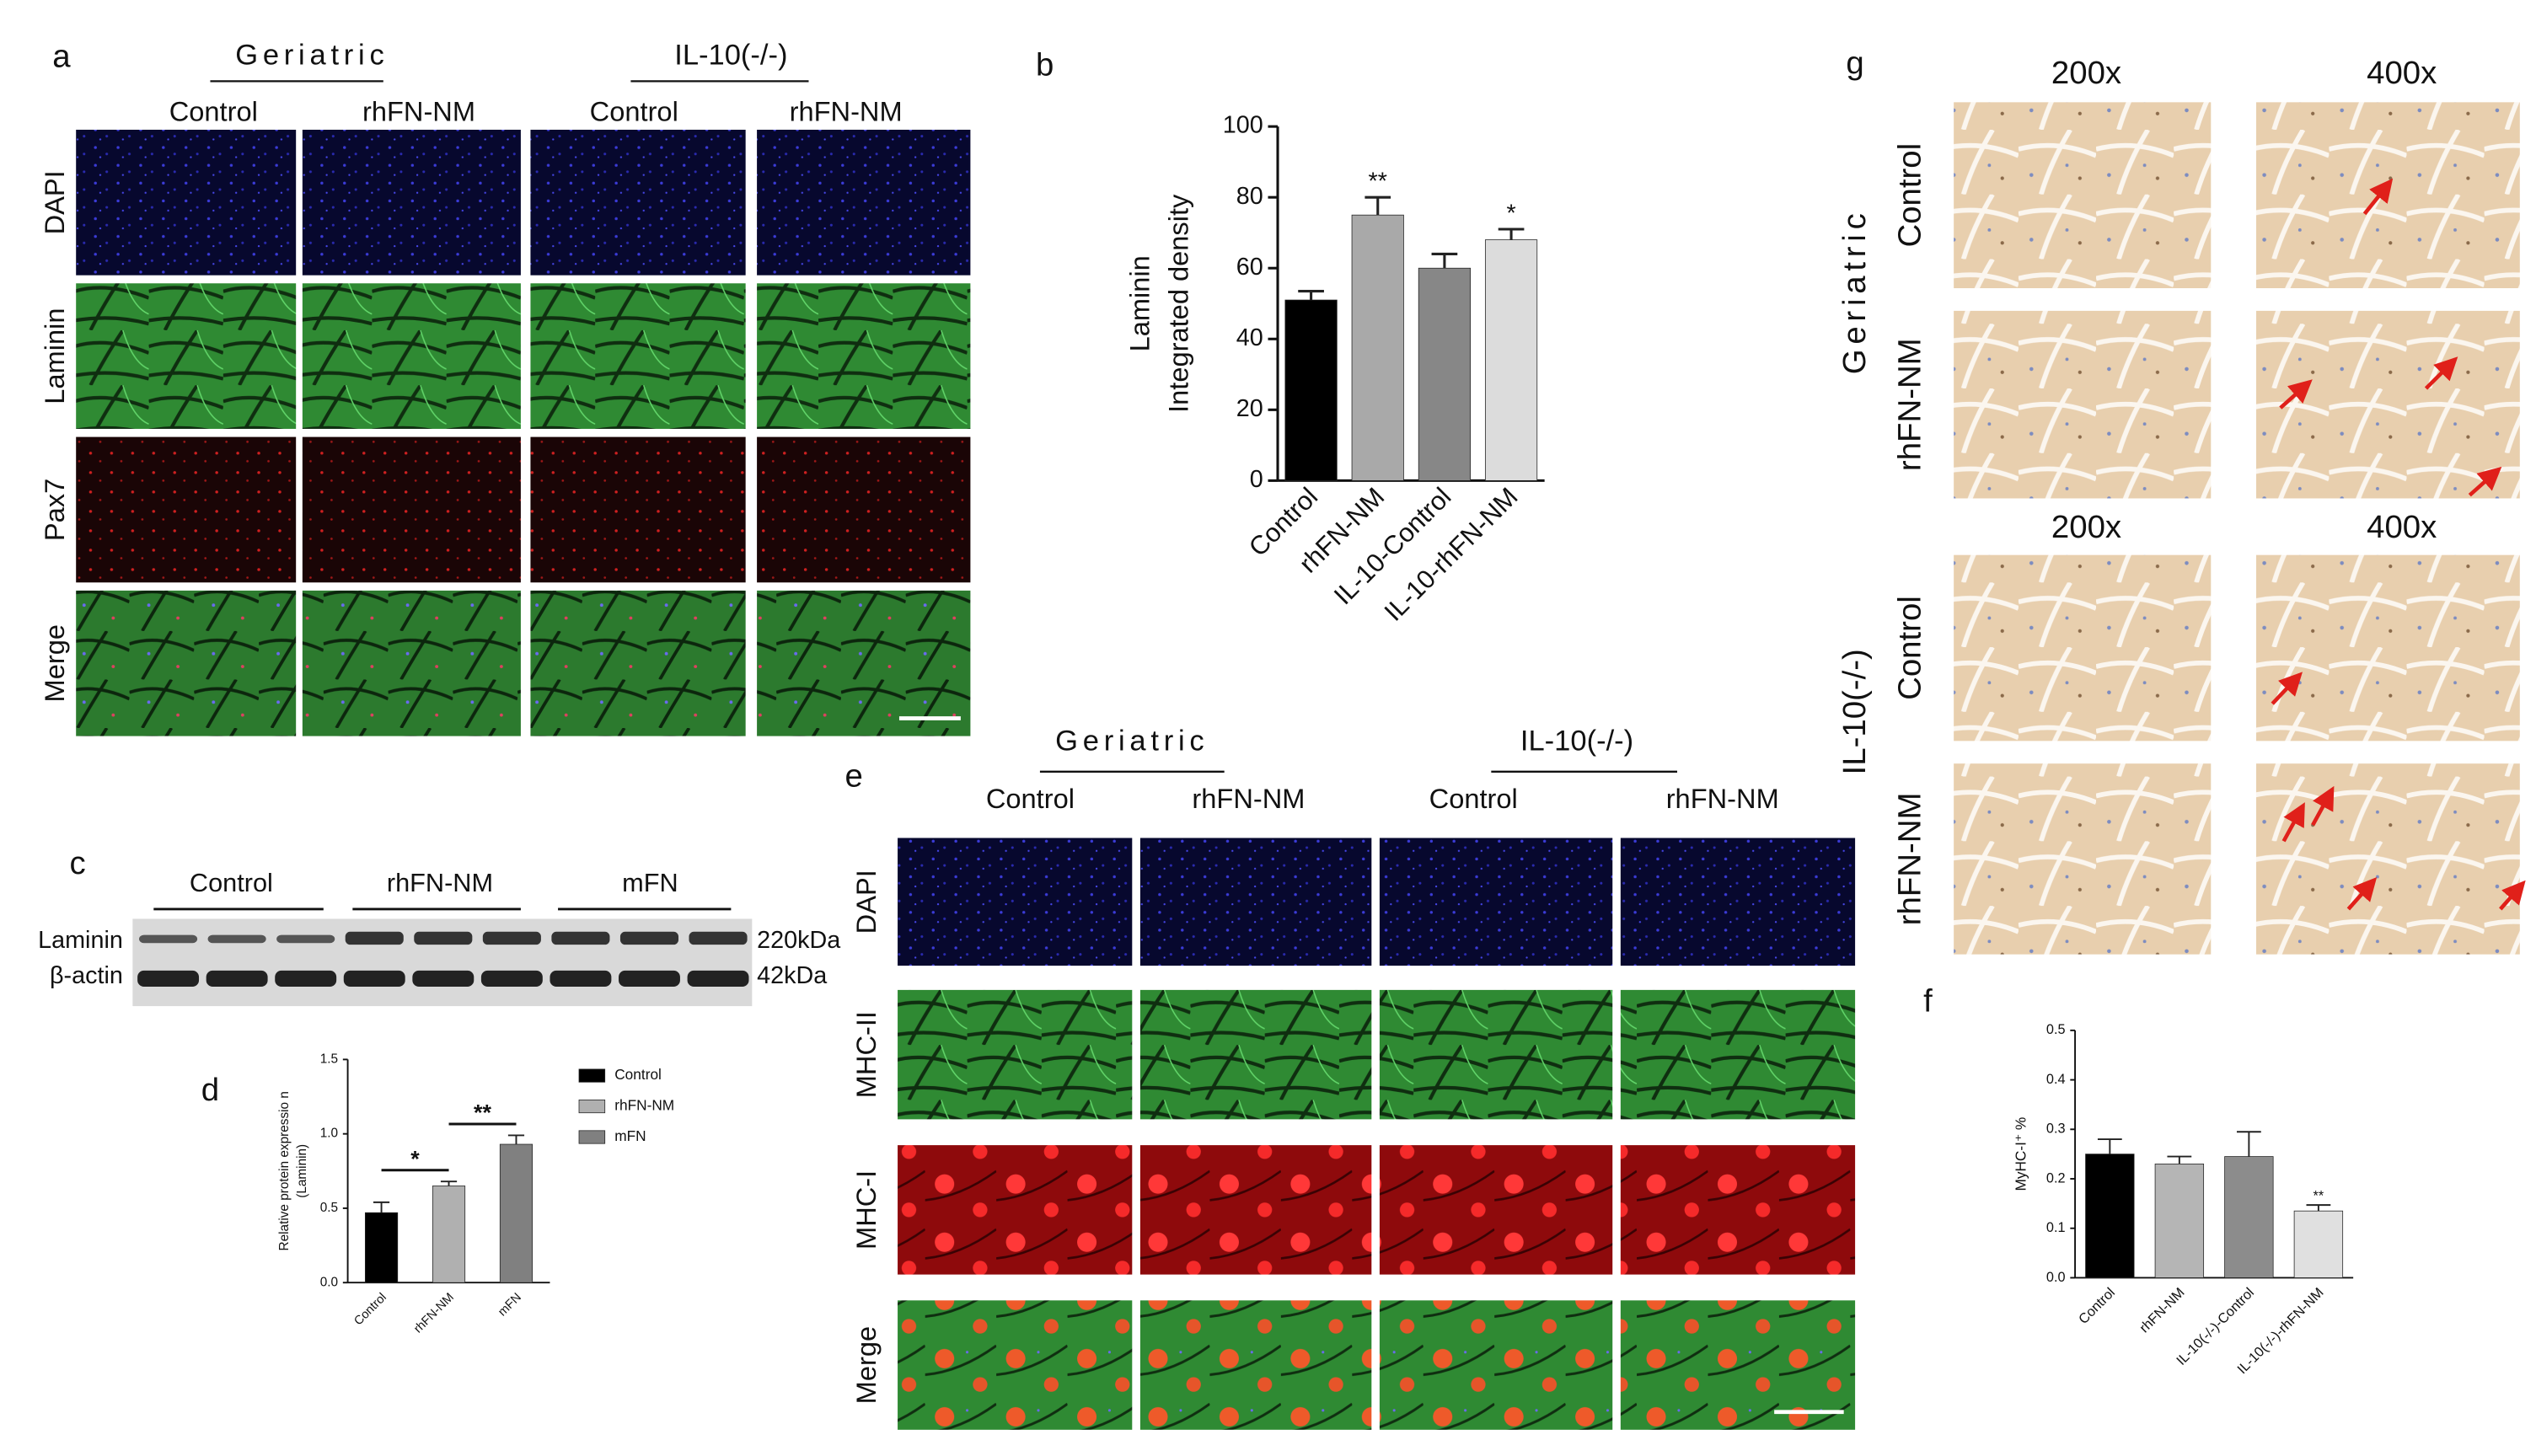  Describe the element at coordinates (792, 975) in the screenshot. I see `size-label: 42kDa` at that location.